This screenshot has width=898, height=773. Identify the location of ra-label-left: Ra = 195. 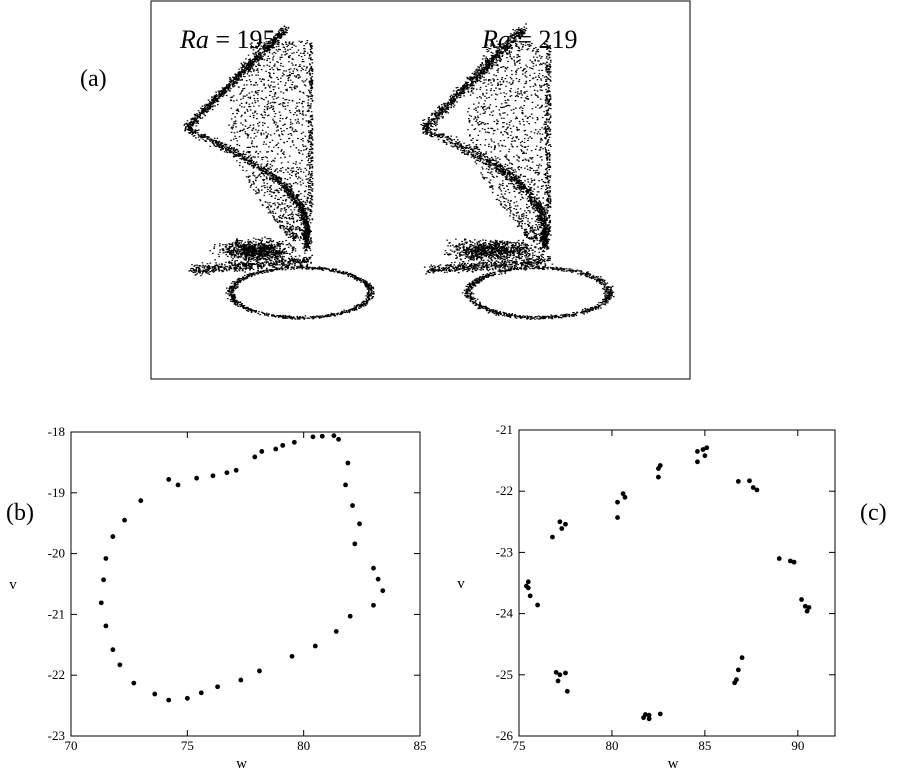
(227, 39).